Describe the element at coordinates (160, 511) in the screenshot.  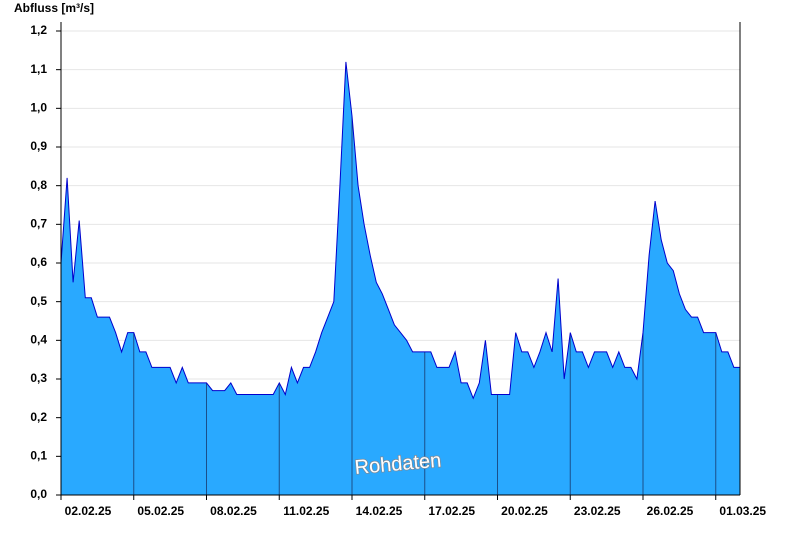
I see `x-tick-label: 05.02.25` at that location.